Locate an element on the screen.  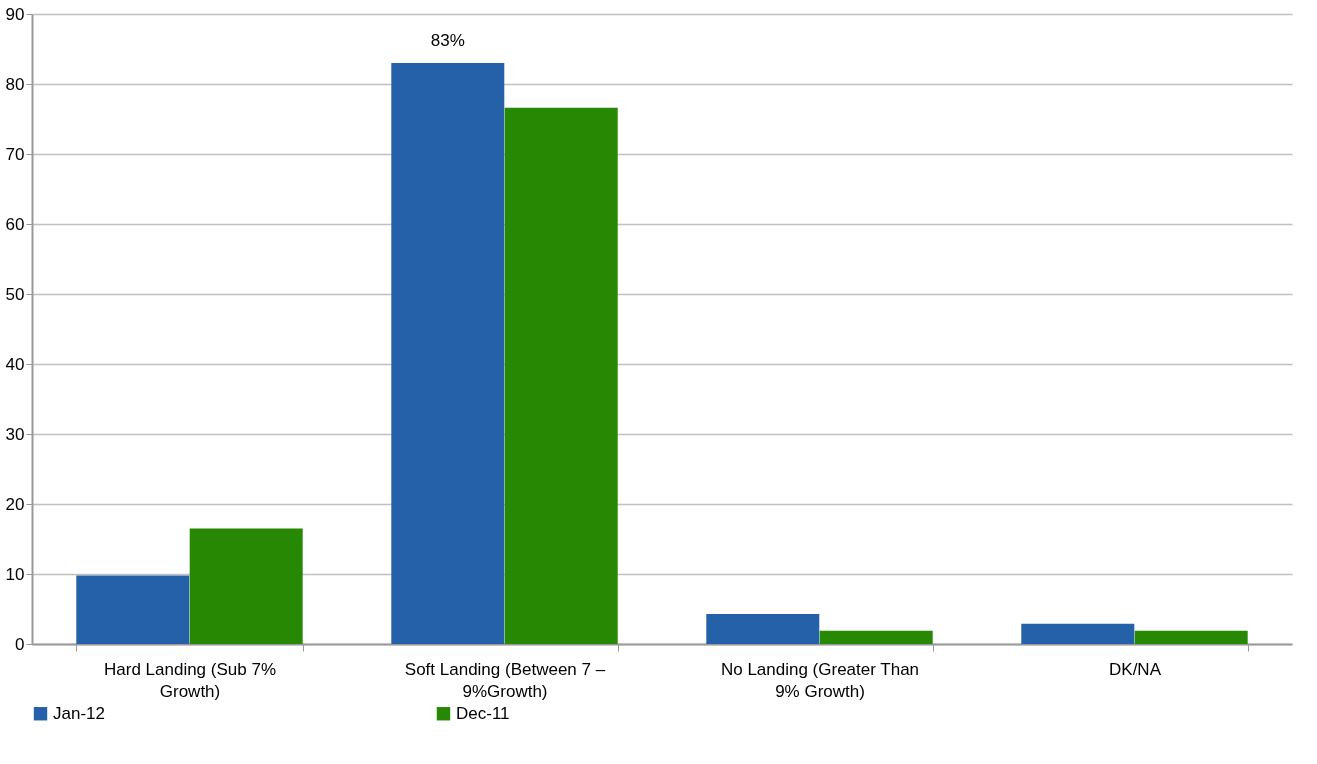
x-tick-label: DK/NA is located at coordinates (1135, 669).